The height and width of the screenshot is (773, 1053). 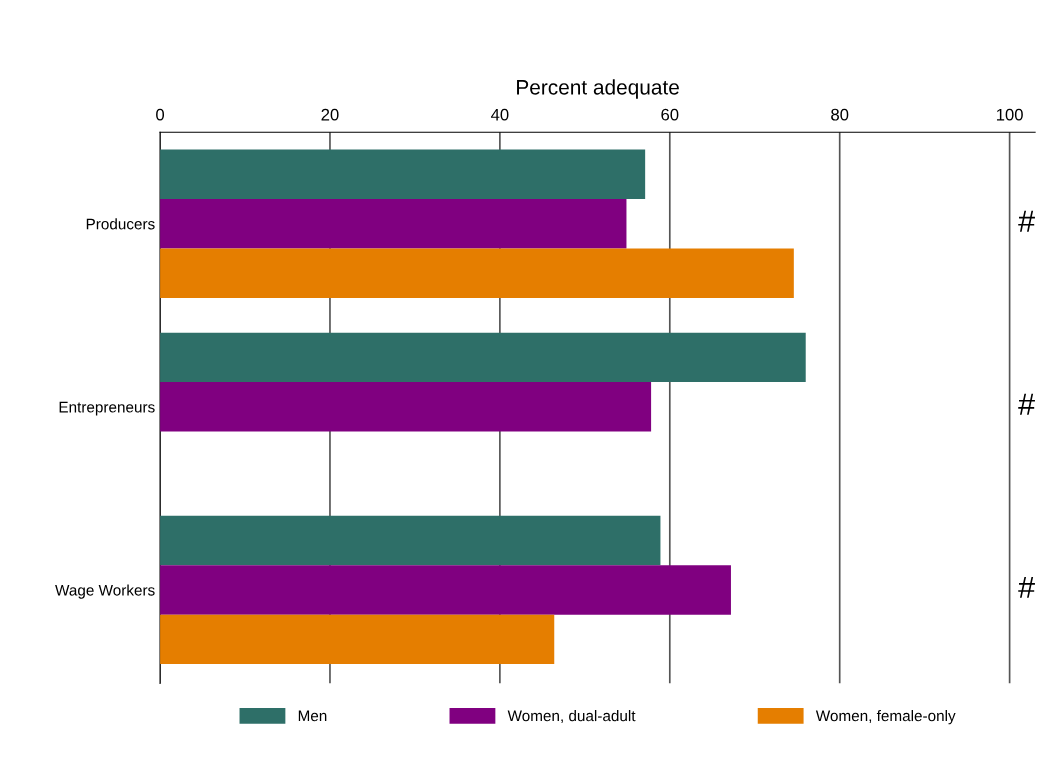 I want to click on x-tick-label: 20, so click(x=330, y=114).